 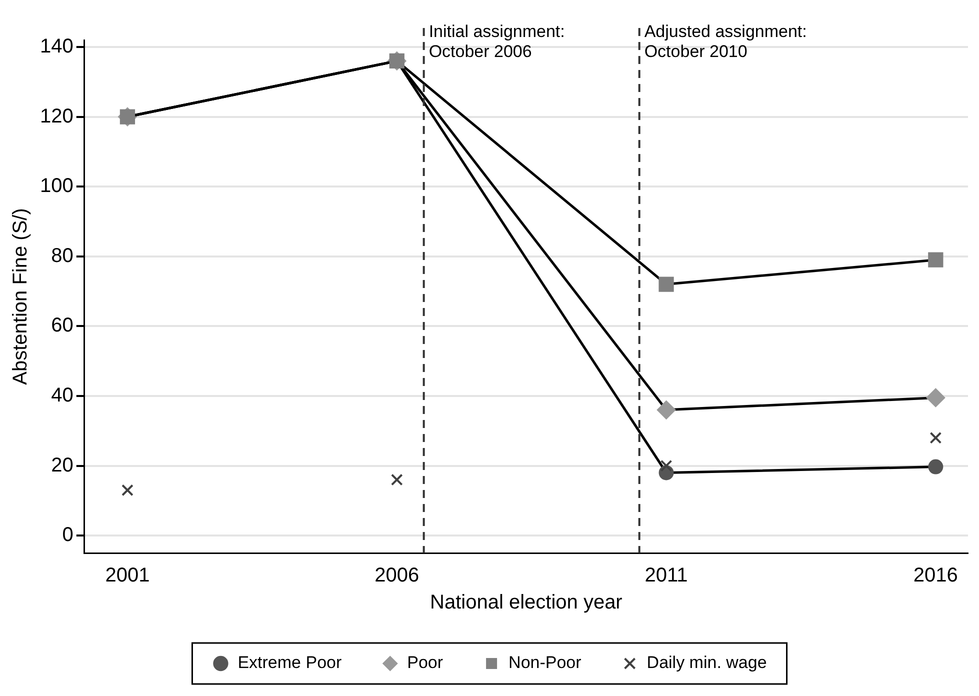 What do you see at coordinates (127, 575) in the screenshot?
I see `x-tick-label: 2001` at bounding box center [127, 575].